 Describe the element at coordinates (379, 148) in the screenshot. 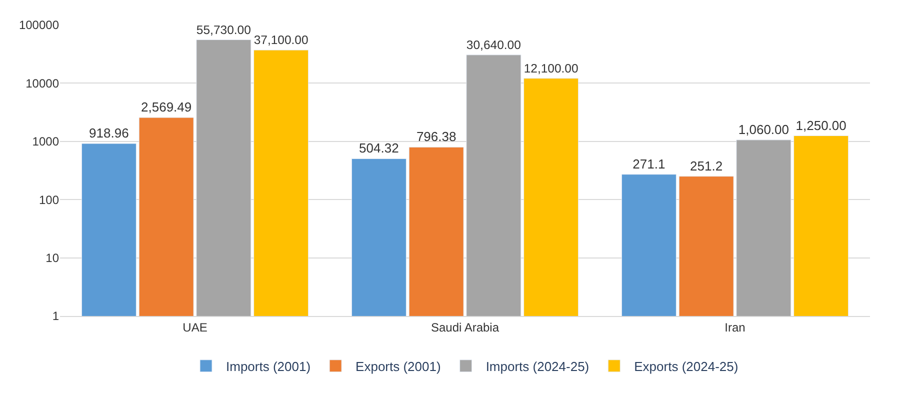

I see `data-label: 504.32` at that location.